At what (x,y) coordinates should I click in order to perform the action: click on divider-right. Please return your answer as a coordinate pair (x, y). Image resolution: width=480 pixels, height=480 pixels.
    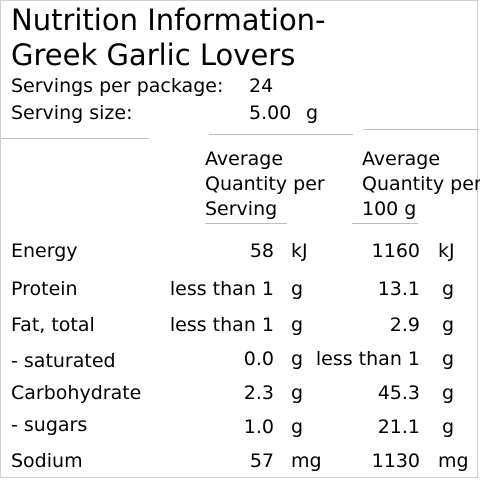
    Looking at the image, I should click on (421, 129).